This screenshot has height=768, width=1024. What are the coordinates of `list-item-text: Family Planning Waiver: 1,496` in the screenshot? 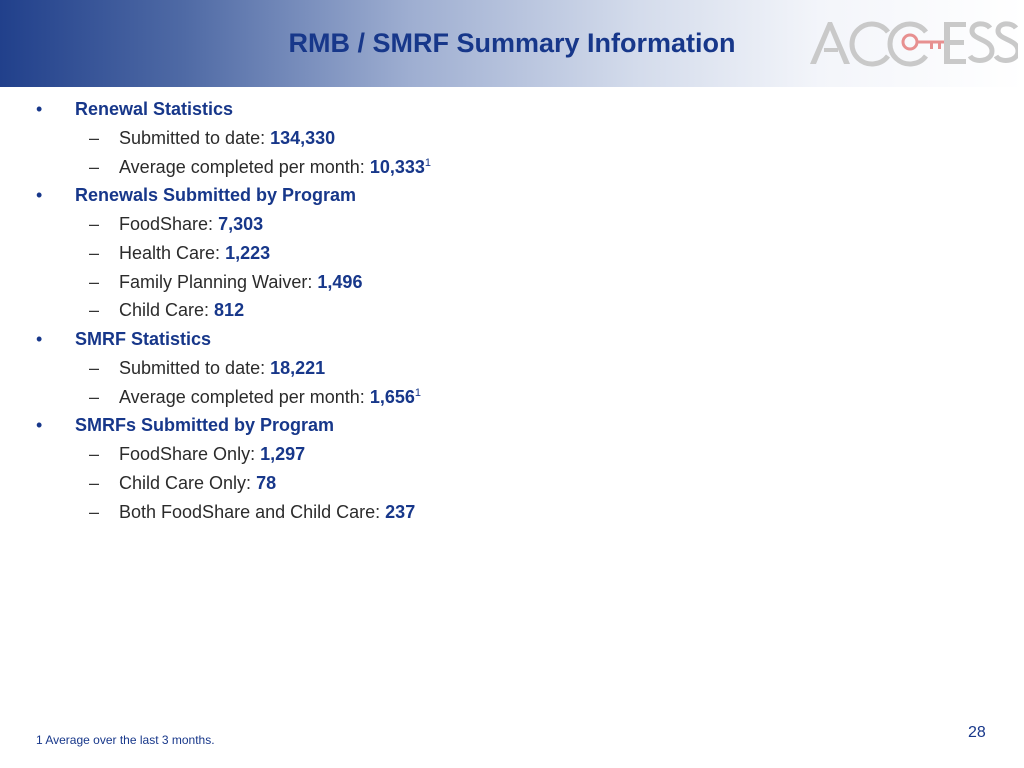 It's located at (240, 282).